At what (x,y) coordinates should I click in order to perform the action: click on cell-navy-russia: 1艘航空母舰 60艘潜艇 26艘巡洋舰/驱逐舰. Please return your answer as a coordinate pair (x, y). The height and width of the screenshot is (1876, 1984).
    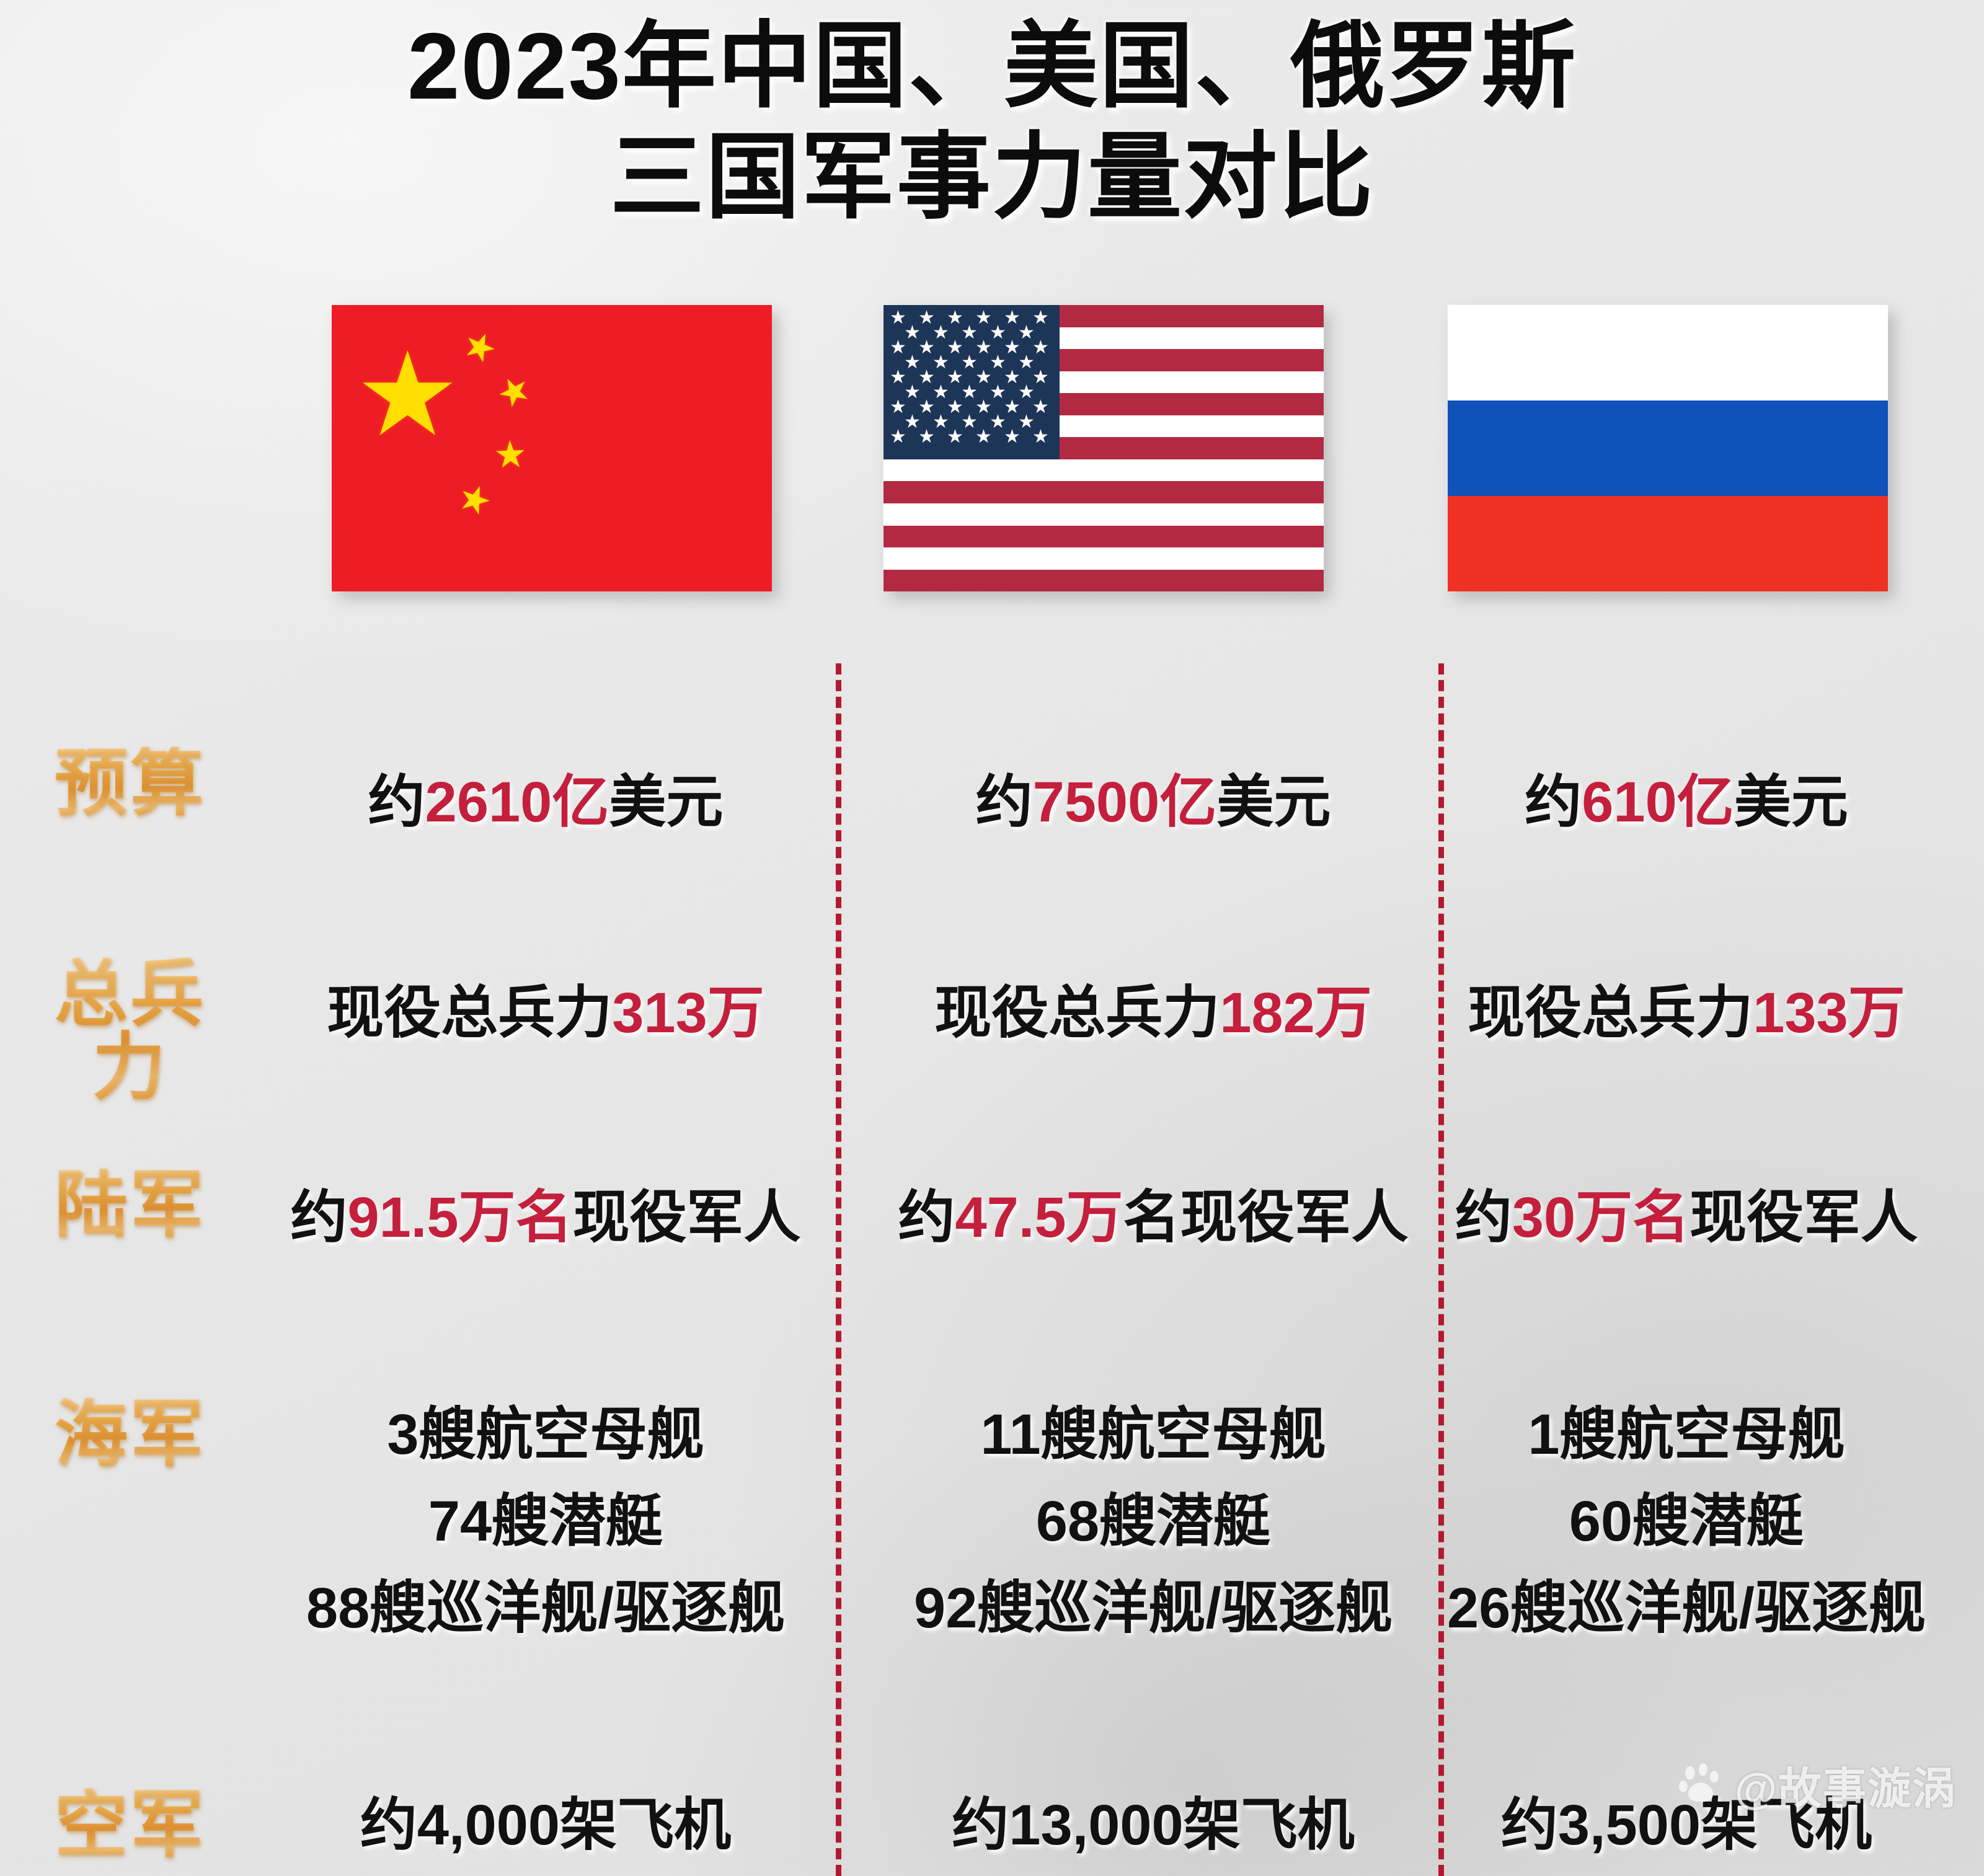
    Looking at the image, I should click on (1686, 1521).